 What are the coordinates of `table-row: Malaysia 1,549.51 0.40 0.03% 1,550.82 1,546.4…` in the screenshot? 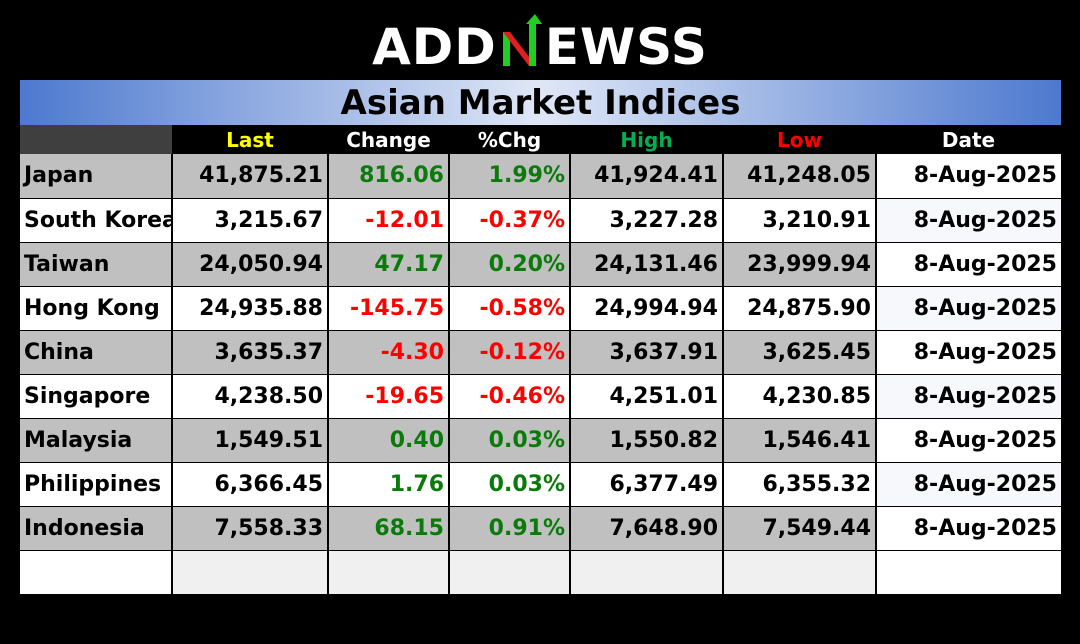 It's located at (540, 440).